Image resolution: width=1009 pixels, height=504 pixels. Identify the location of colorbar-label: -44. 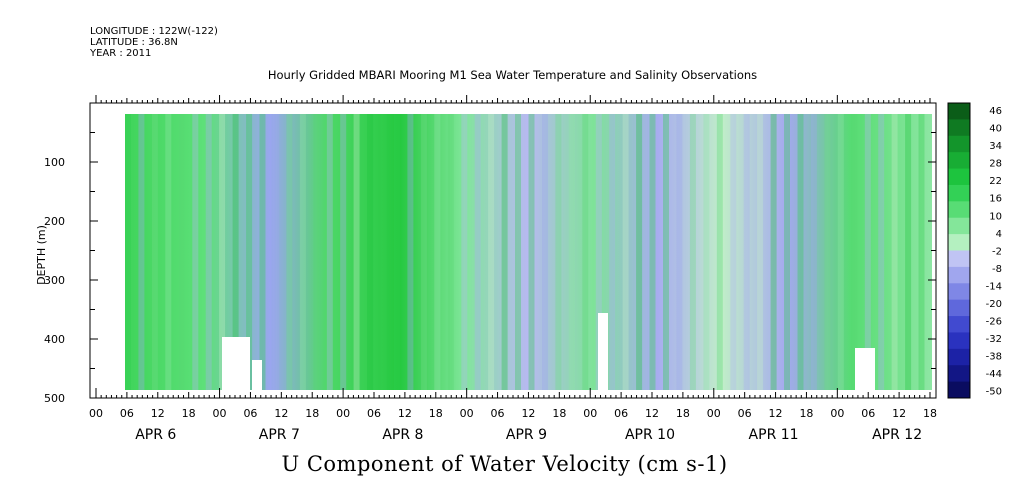
(994, 374).